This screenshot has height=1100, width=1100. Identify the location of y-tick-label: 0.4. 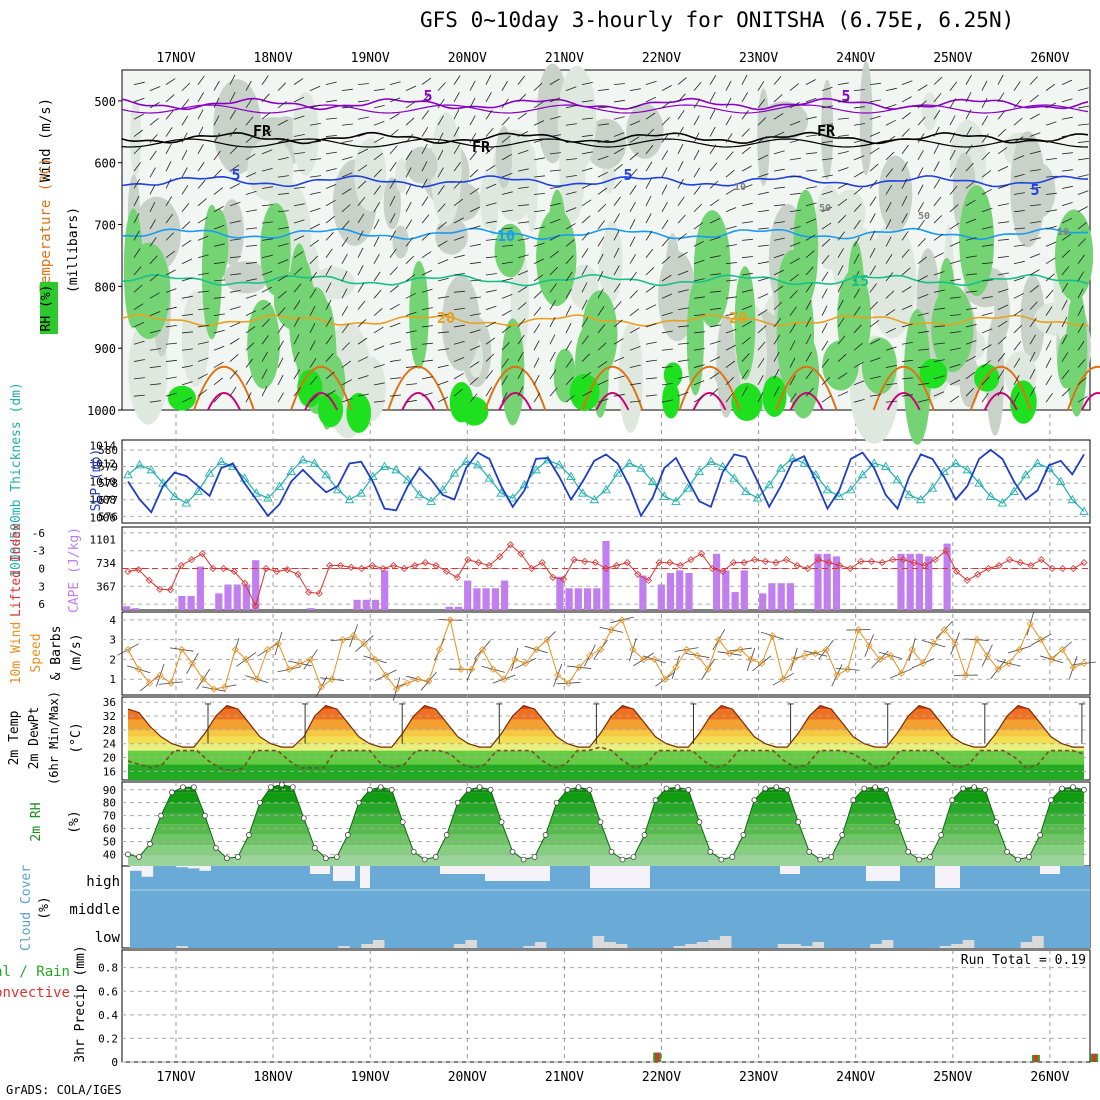
(108, 1015).